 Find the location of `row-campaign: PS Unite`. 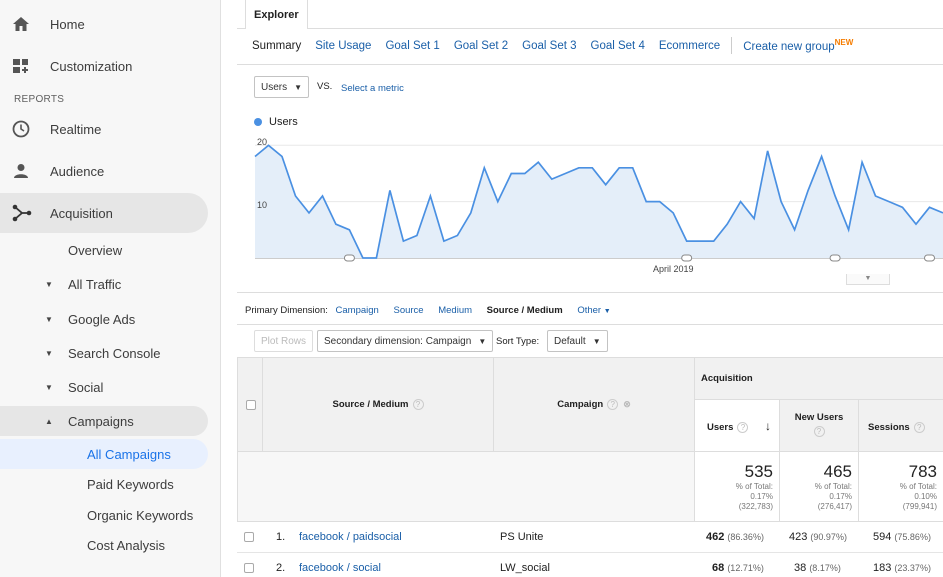

row-campaign: PS Unite is located at coordinates (522, 537).